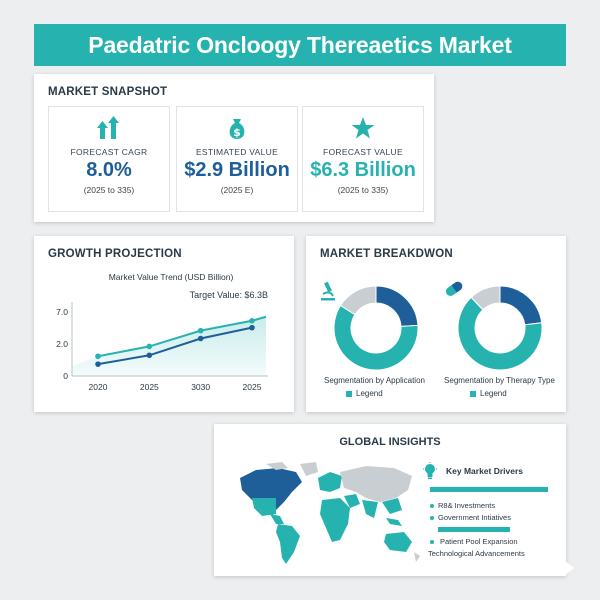  Describe the element at coordinates (467, 505) in the screenshot. I see `driver-item: R8& Investments` at that location.